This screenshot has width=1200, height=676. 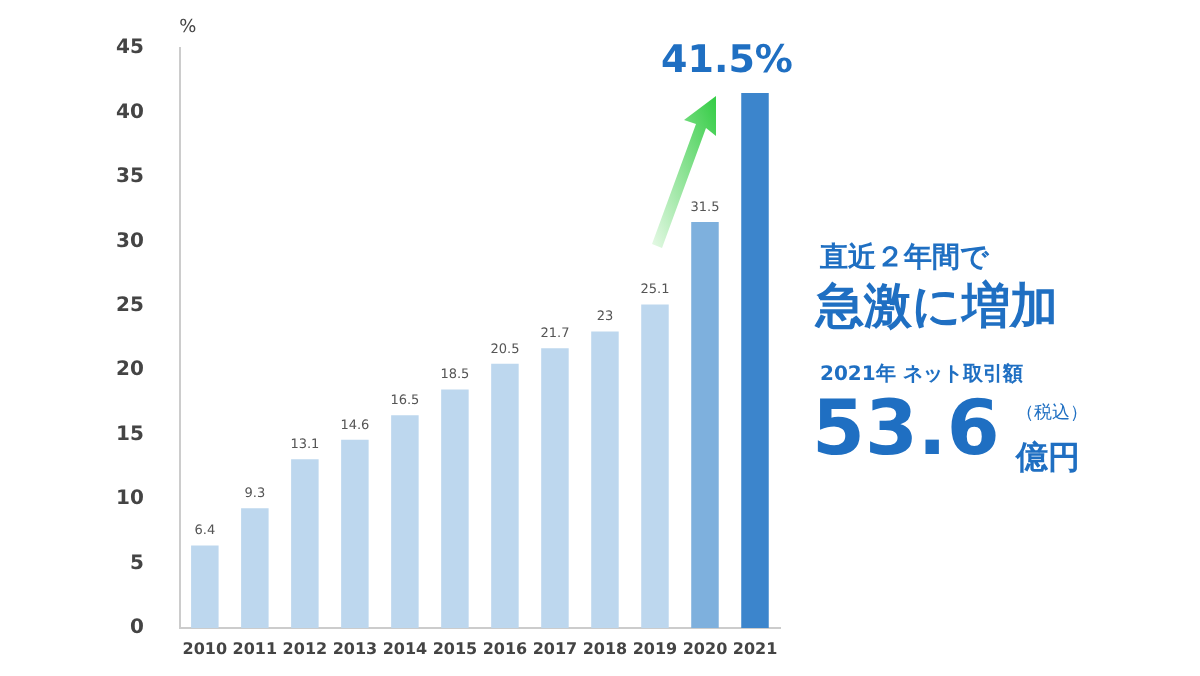 I want to click on text: 2021年 ネット取引額, so click(x=921, y=375).